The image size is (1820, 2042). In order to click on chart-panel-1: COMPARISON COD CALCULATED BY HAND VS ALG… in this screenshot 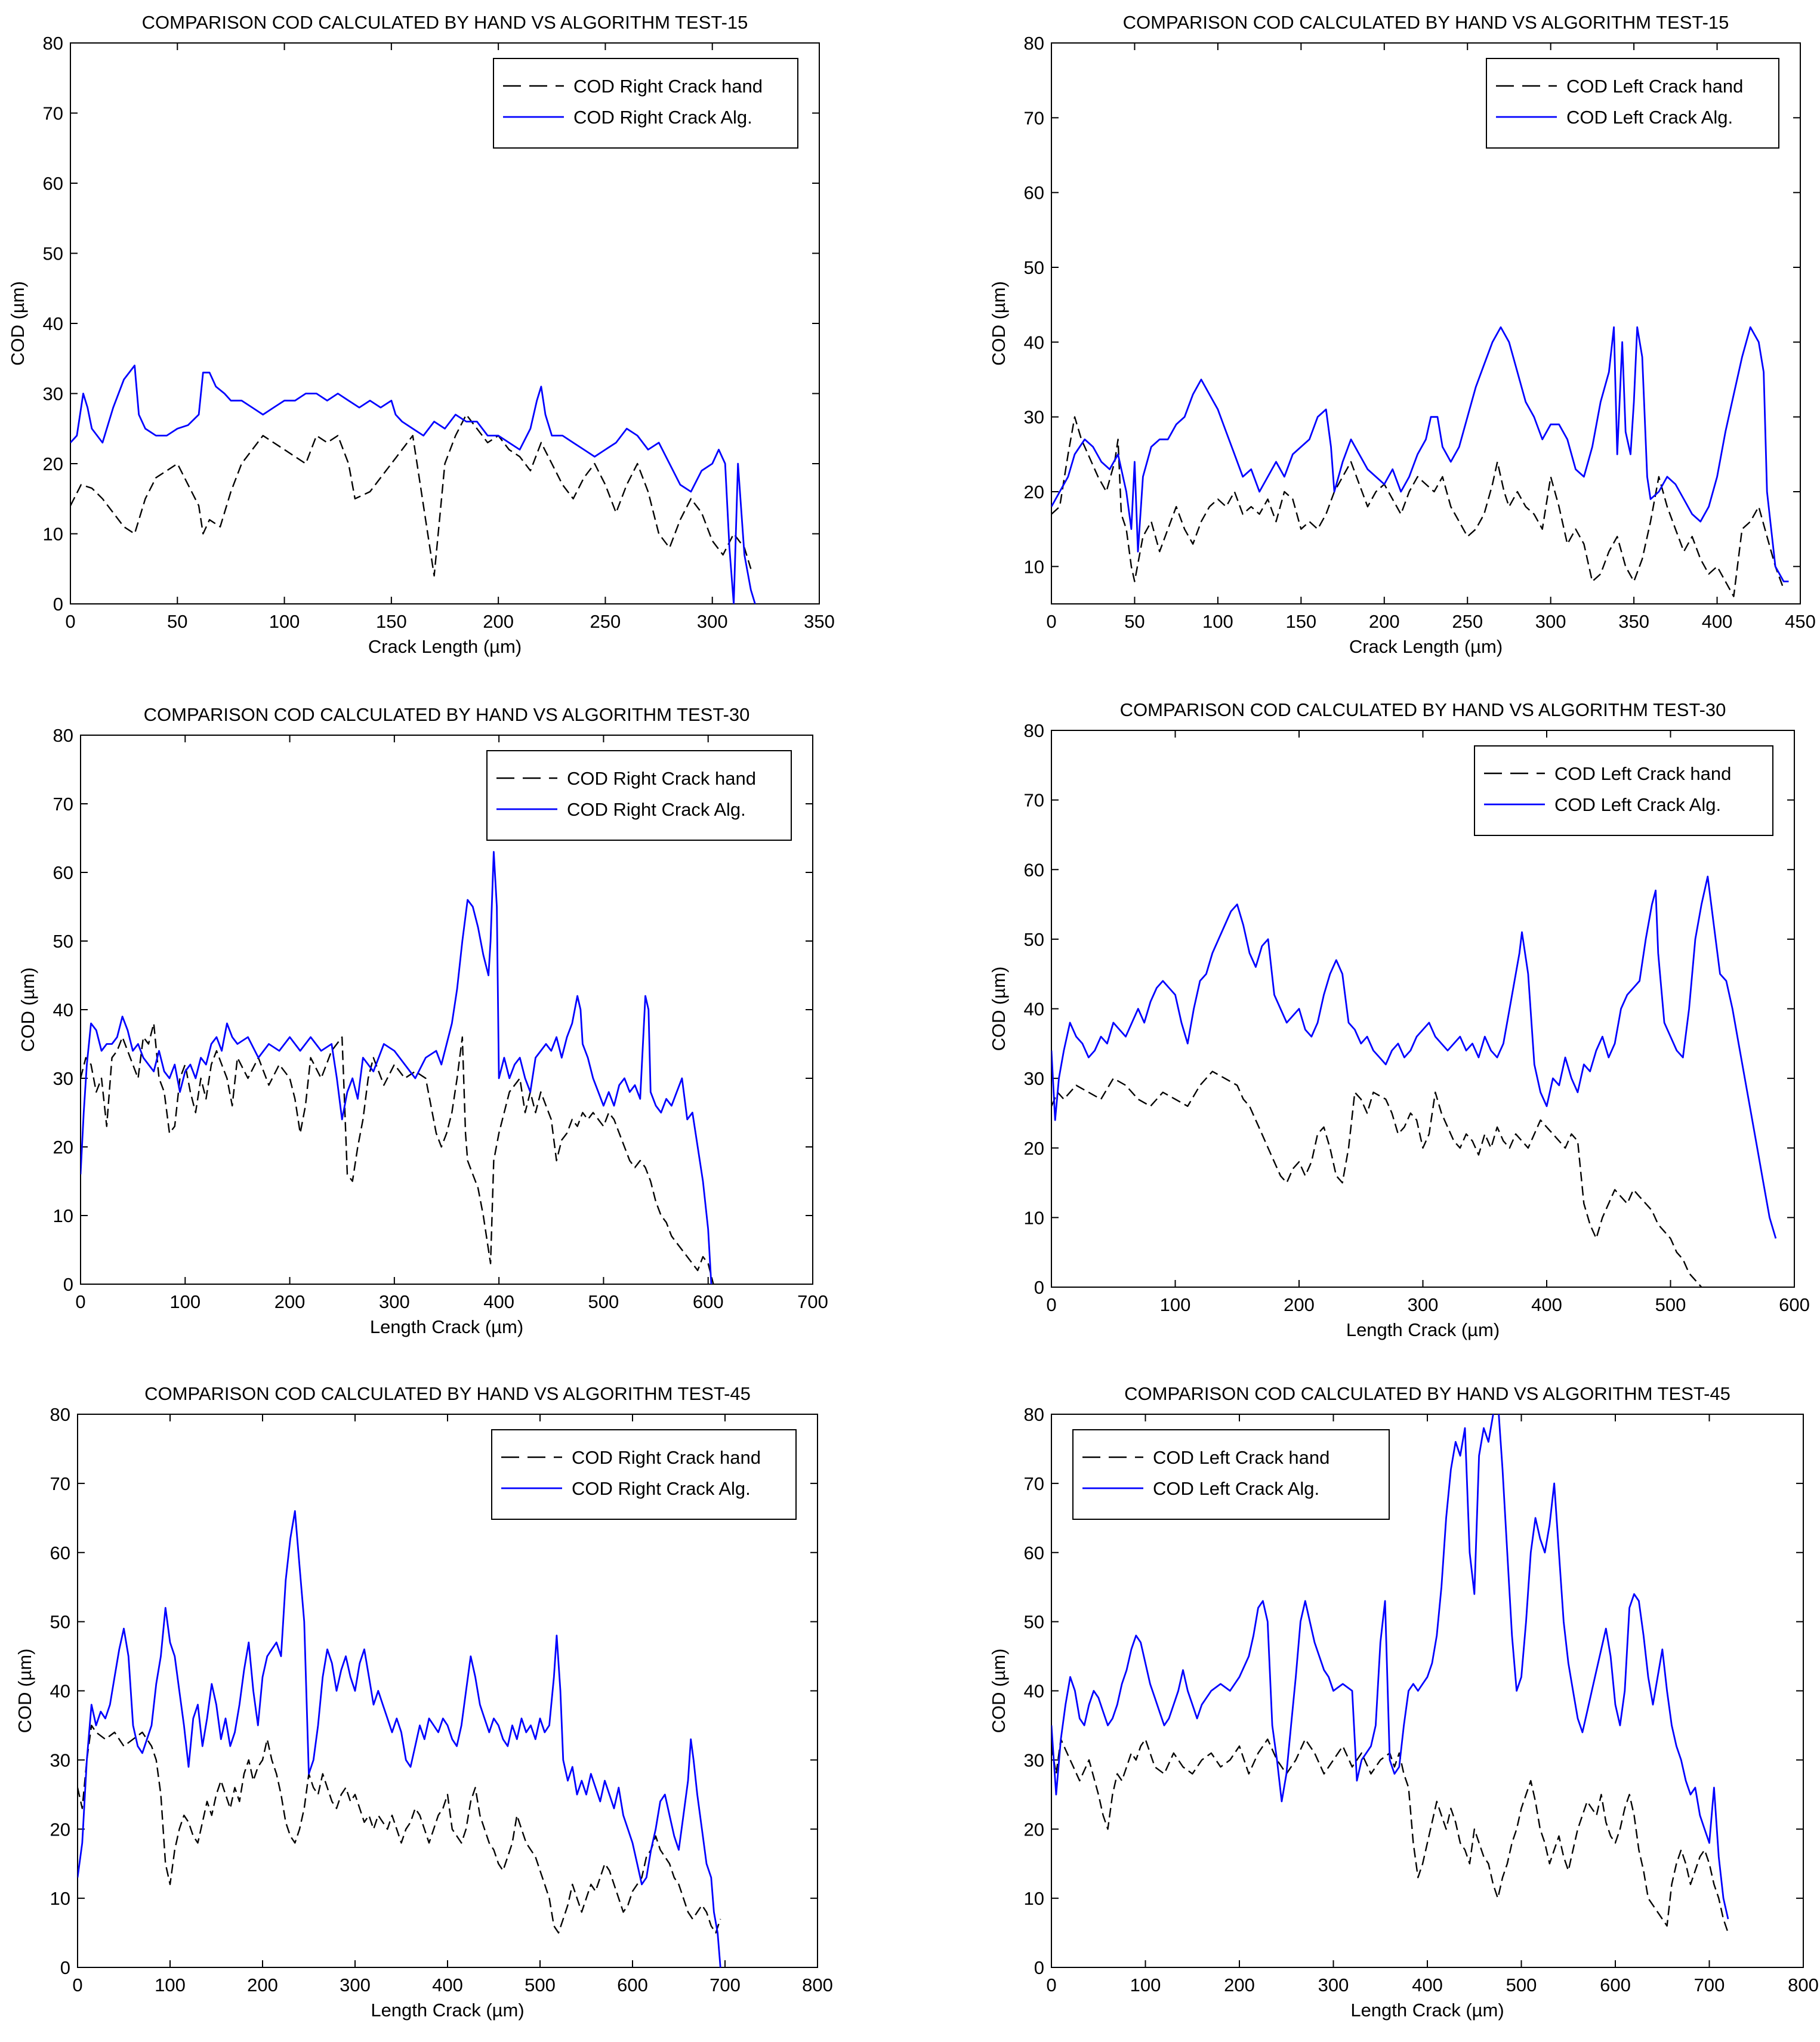, I will do `click(421, 335)`.